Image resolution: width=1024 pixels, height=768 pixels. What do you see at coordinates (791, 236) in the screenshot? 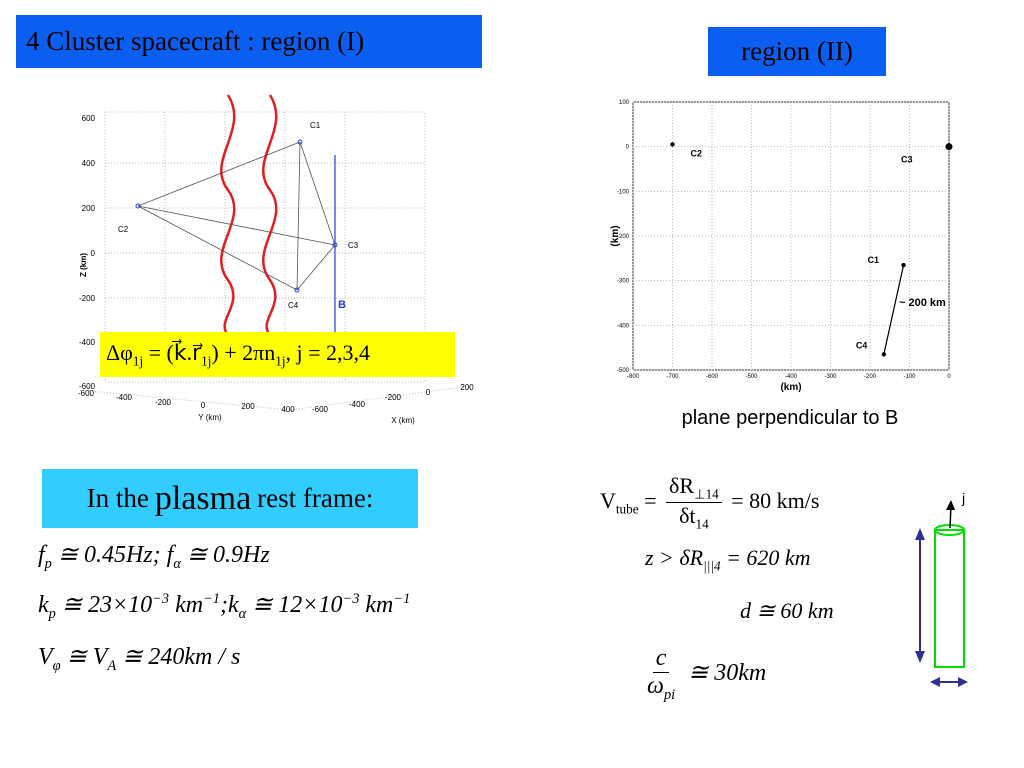
I see `plot-frame` at bounding box center [791, 236].